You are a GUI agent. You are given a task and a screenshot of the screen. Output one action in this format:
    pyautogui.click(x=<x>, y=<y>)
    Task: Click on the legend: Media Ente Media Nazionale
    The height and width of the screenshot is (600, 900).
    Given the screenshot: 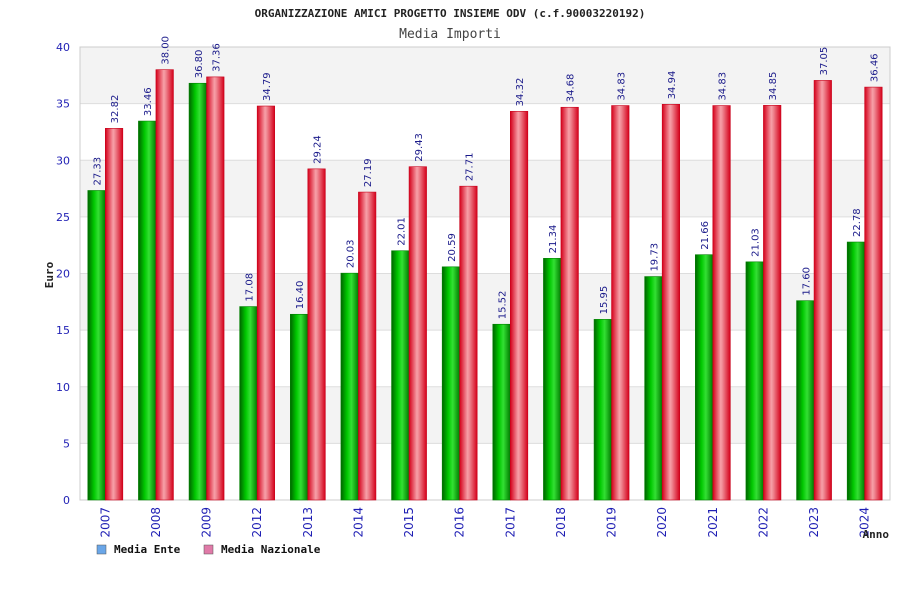 What is the action you would take?
    pyautogui.click(x=208, y=549)
    